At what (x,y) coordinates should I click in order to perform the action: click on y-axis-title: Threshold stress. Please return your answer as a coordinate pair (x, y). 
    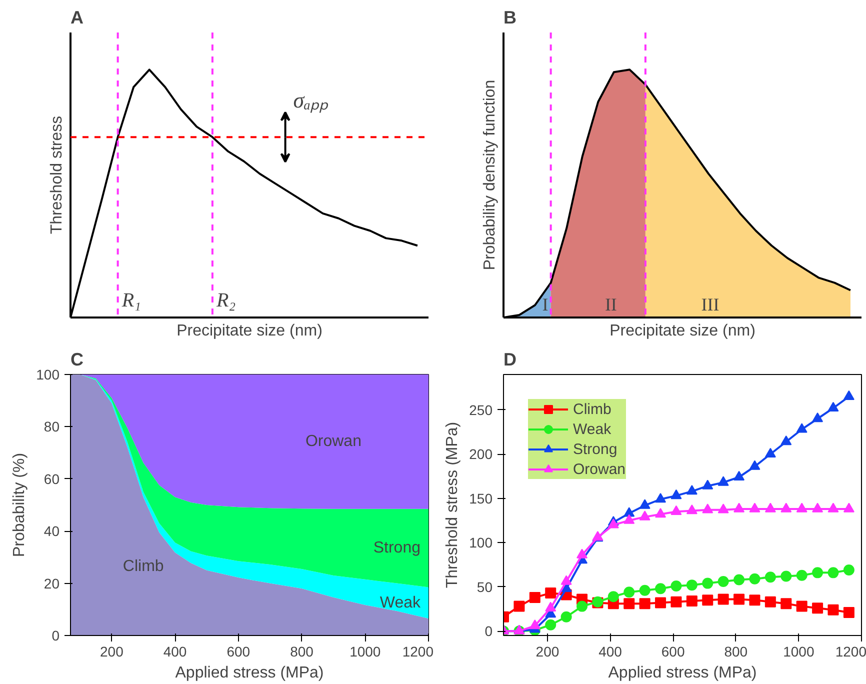
    Looking at the image, I should click on (57, 175).